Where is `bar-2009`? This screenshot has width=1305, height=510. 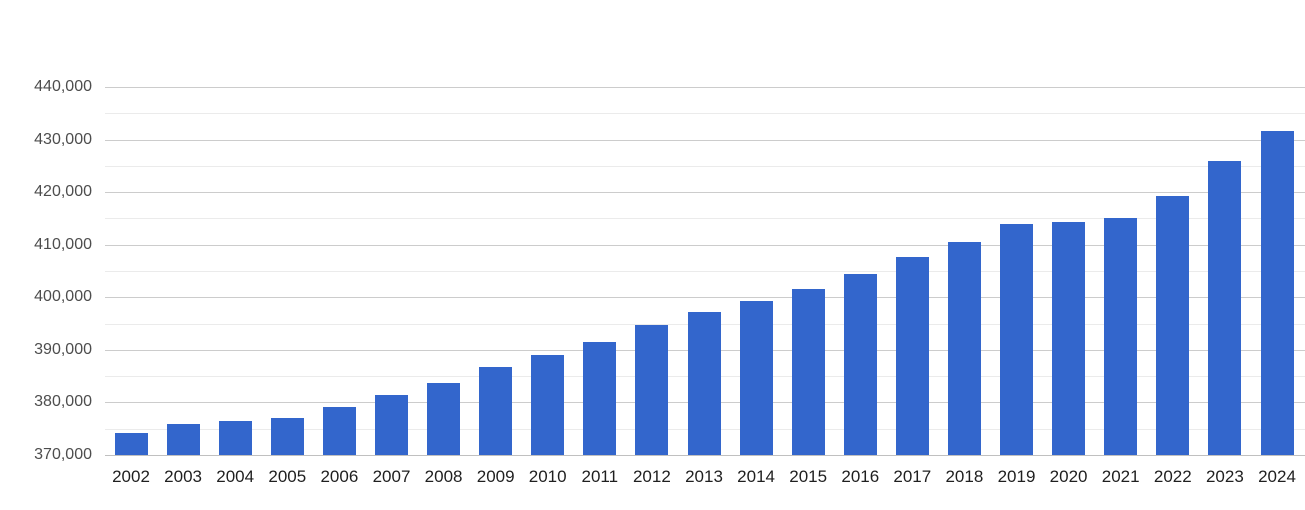 bar-2009 is located at coordinates (496, 411).